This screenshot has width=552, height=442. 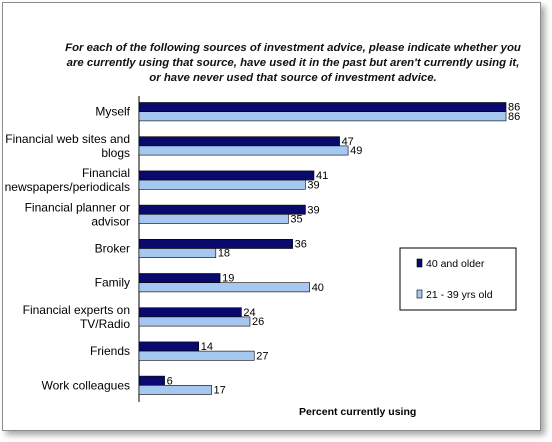 I want to click on value-label-younger-8: 17, so click(x=220, y=391).